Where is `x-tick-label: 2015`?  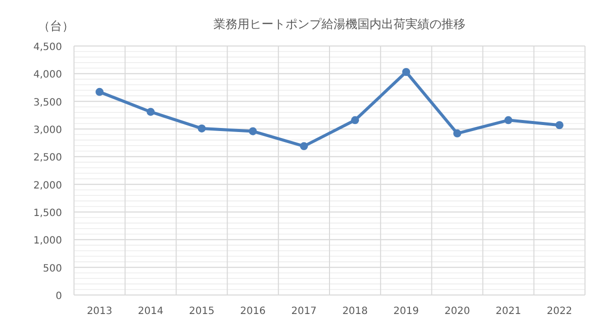 x-tick-label: 2015 is located at coordinates (201, 311).